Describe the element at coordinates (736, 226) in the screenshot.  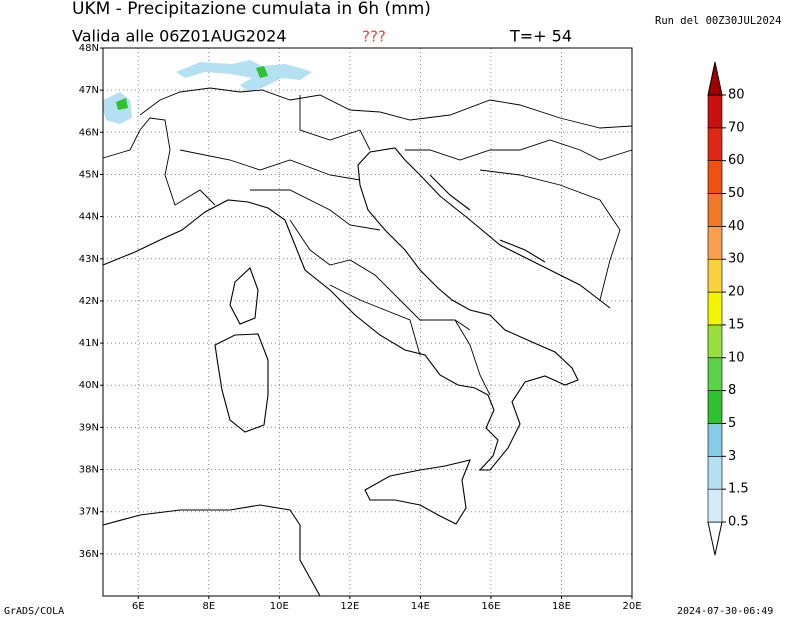
I see `colorbar-label: 40` at that location.